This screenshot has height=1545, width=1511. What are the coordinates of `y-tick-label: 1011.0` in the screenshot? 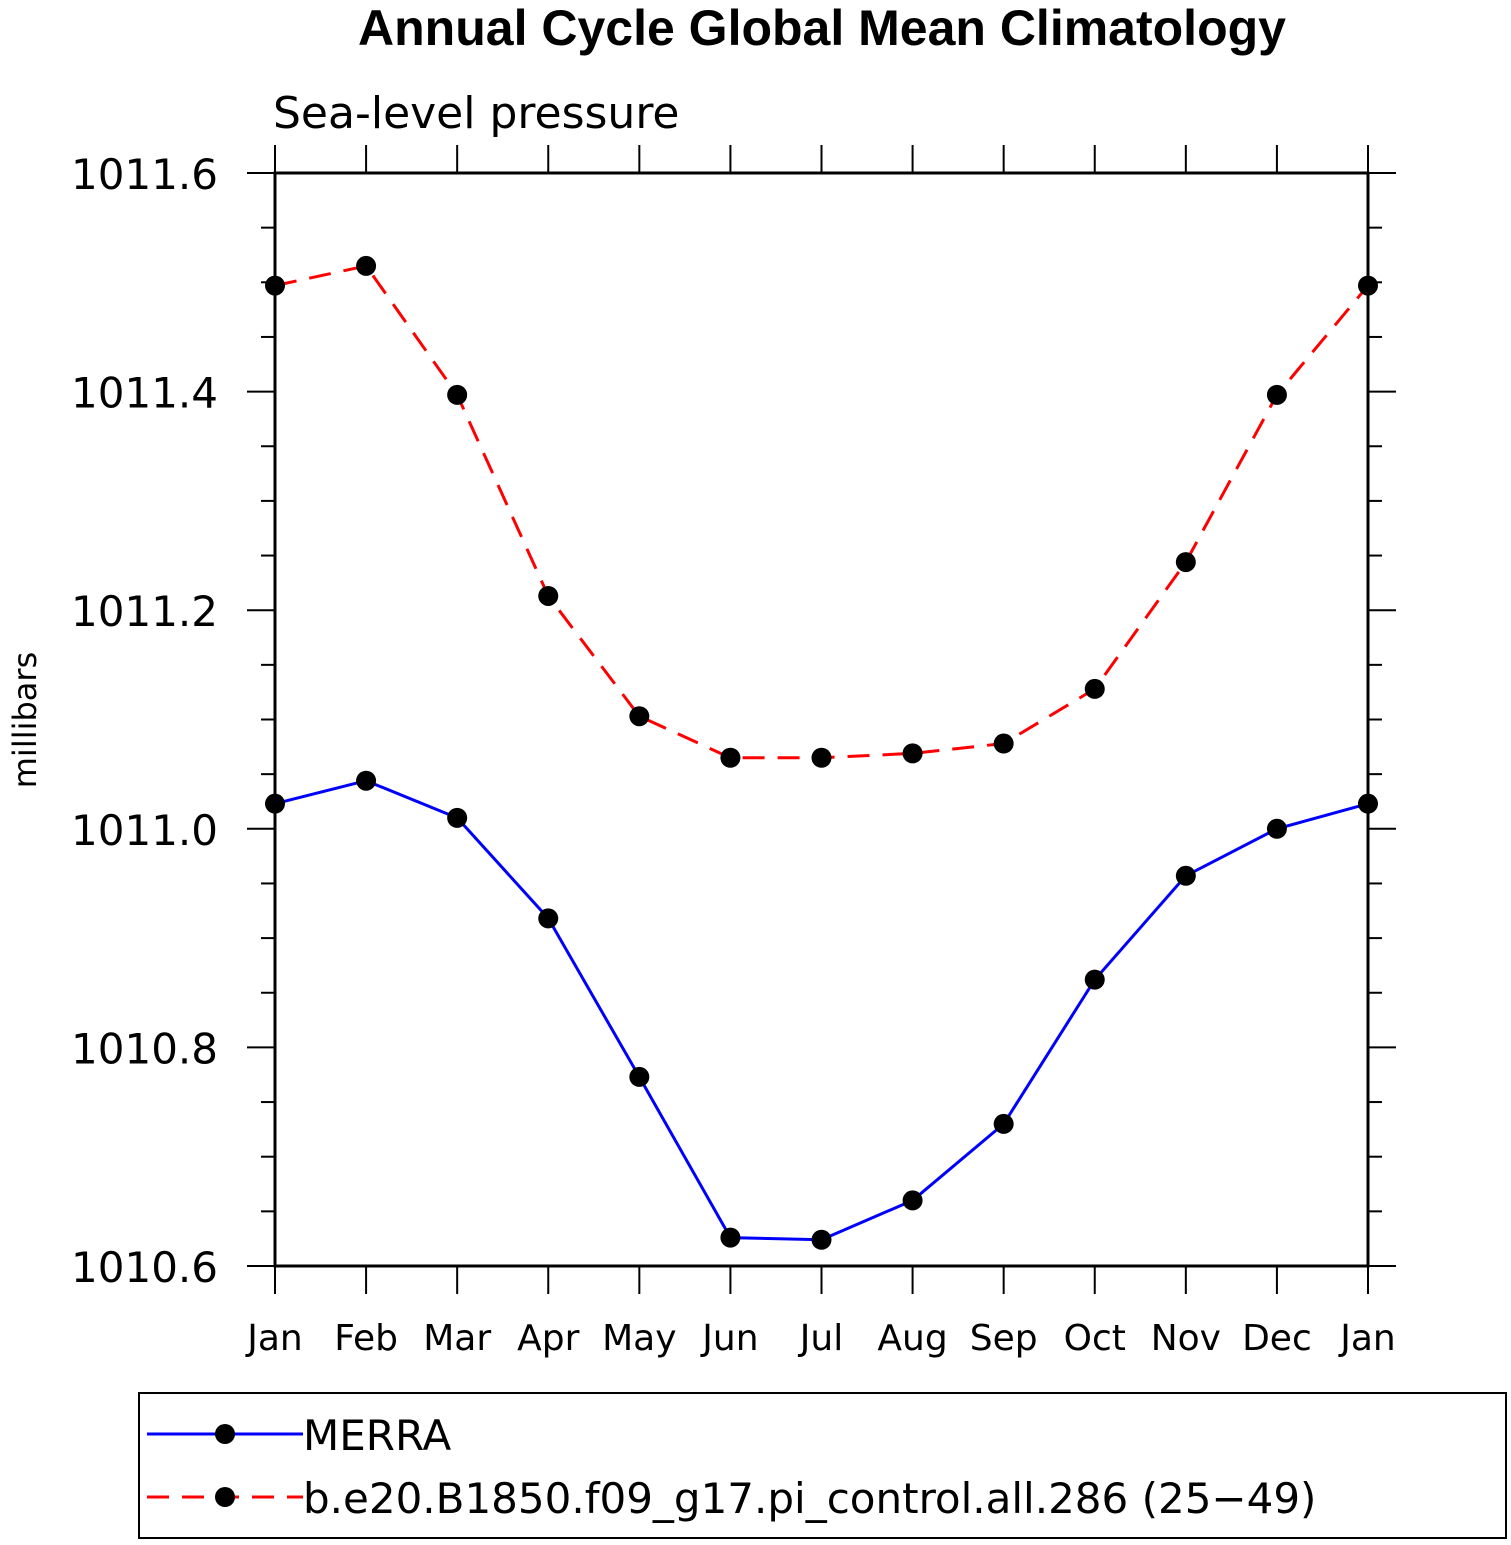 It's located at (144, 830).